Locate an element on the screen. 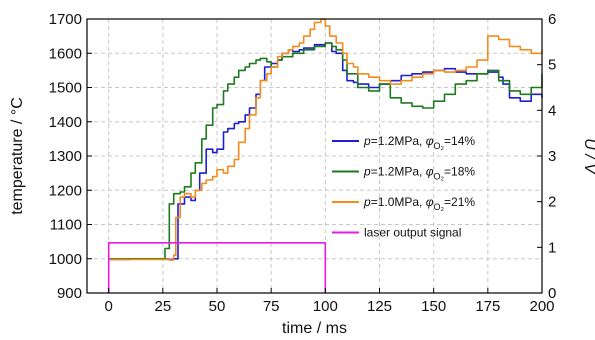 The image size is (595, 340). y-right-tick-label-0: 0 is located at coordinates (552, 293).